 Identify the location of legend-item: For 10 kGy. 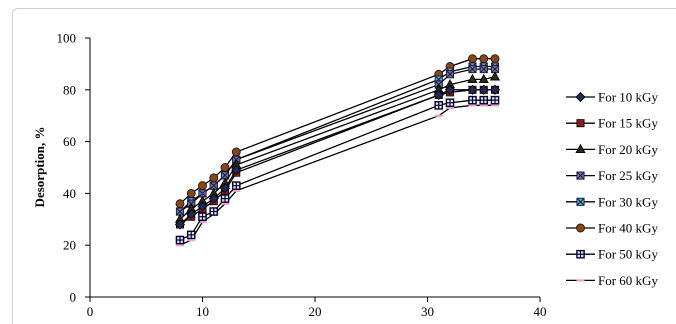
(612, 97).